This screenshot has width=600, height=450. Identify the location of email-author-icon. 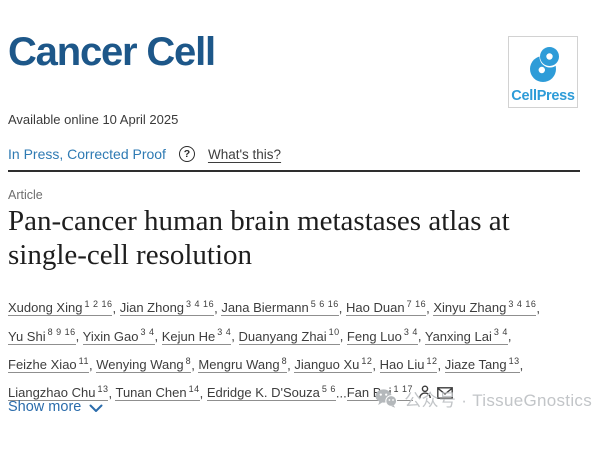
(445, 393).